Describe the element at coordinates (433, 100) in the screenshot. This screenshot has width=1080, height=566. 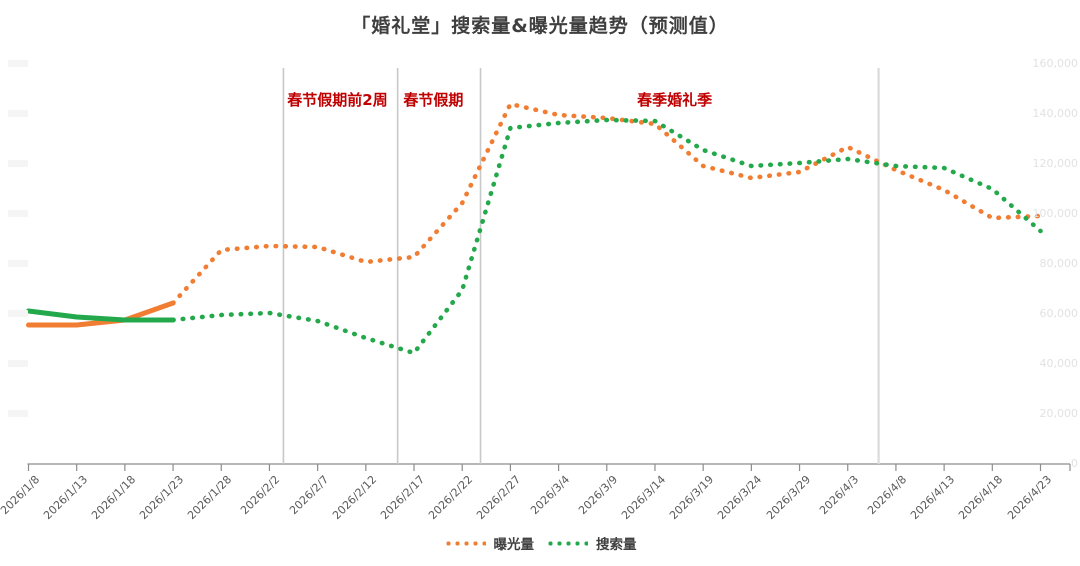
I see `annotation-text: 春节假期` at that location.